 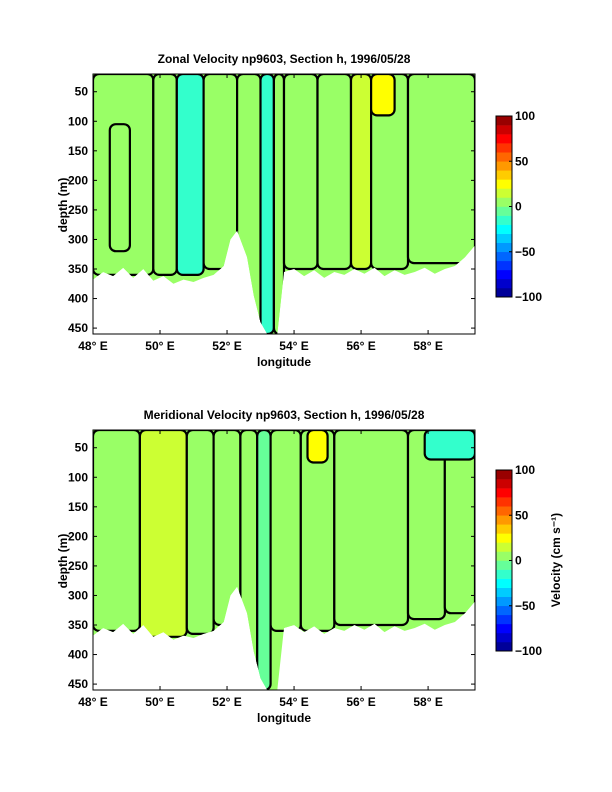 I want to click on colorbar-tick-label: 0, so click(x=518, y=207).